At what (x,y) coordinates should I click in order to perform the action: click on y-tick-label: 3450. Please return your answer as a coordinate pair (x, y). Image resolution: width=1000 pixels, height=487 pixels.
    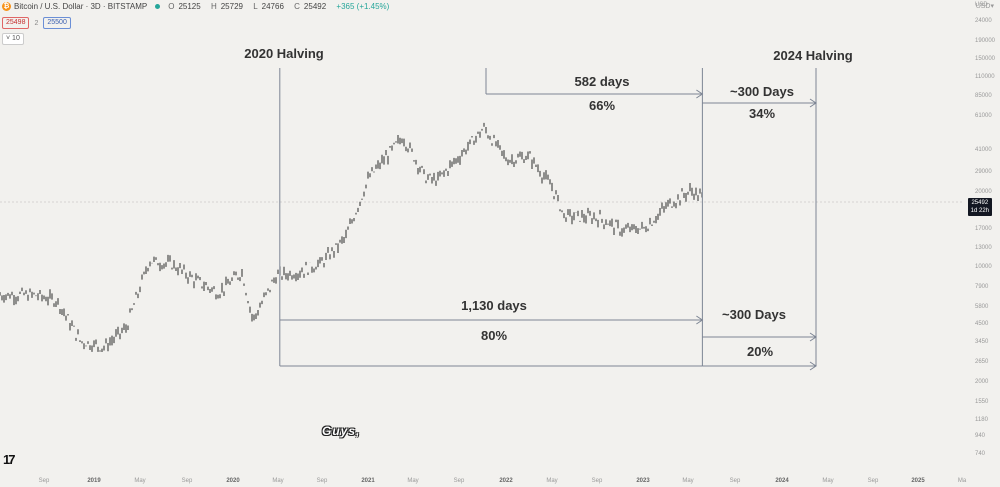
    Looking at the image, I should click on (982, 342).